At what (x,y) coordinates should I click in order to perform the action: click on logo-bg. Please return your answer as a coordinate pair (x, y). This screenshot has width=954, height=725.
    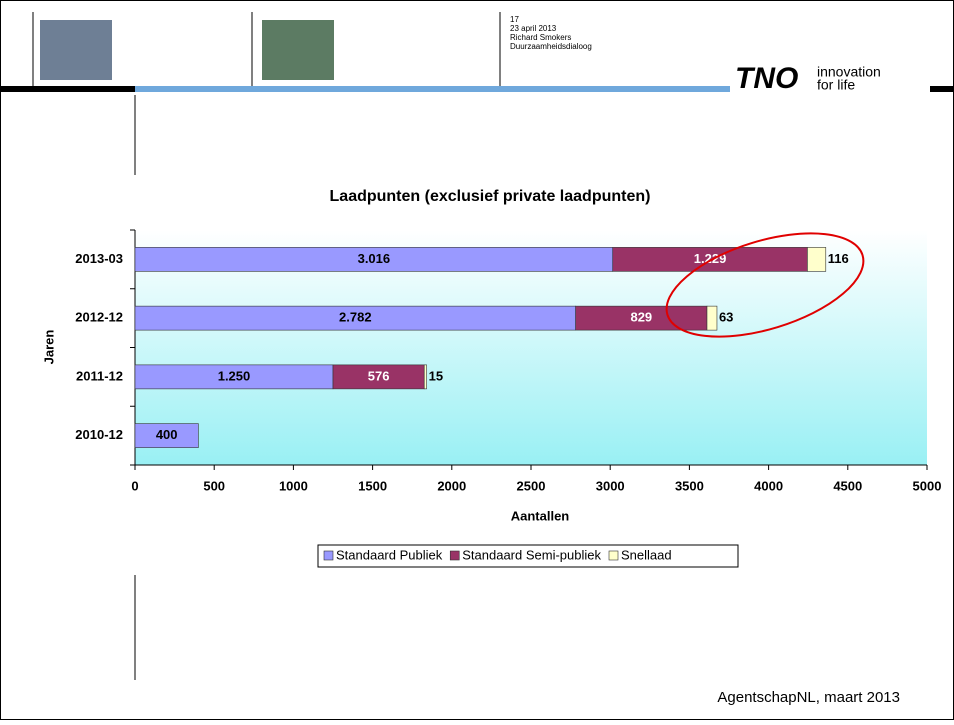
    Looking at the image, I should click on (830, 79).